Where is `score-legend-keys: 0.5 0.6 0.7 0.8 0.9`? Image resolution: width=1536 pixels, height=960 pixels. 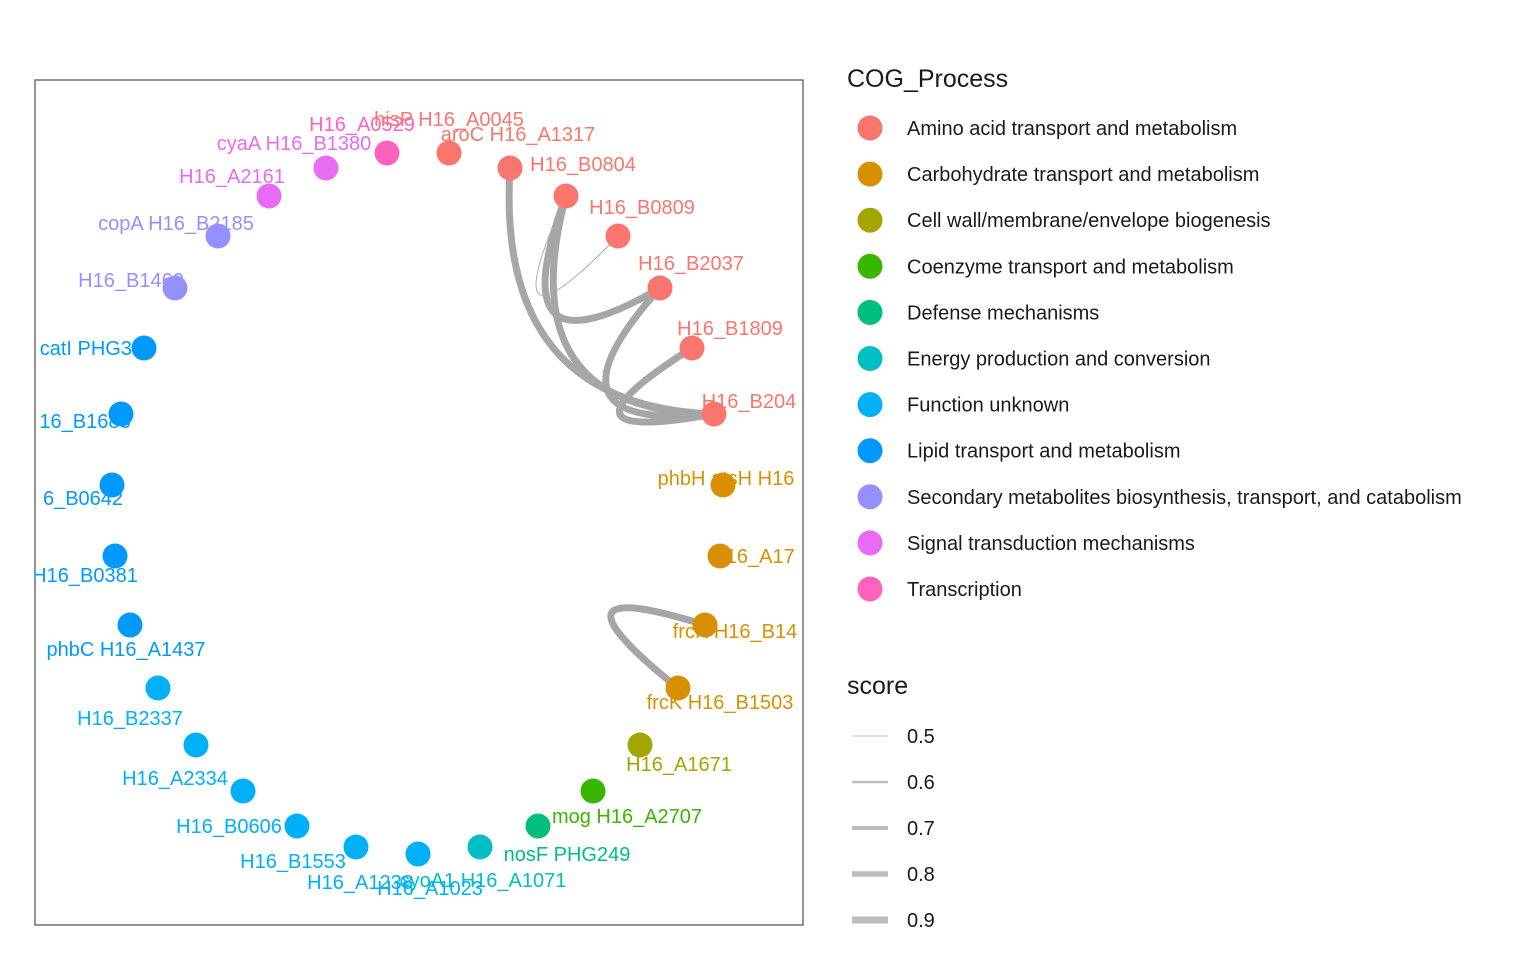 score-legend-keys: 0.5 0.6 0.7 0.8 0.9 is located at coordinates (893, 829).